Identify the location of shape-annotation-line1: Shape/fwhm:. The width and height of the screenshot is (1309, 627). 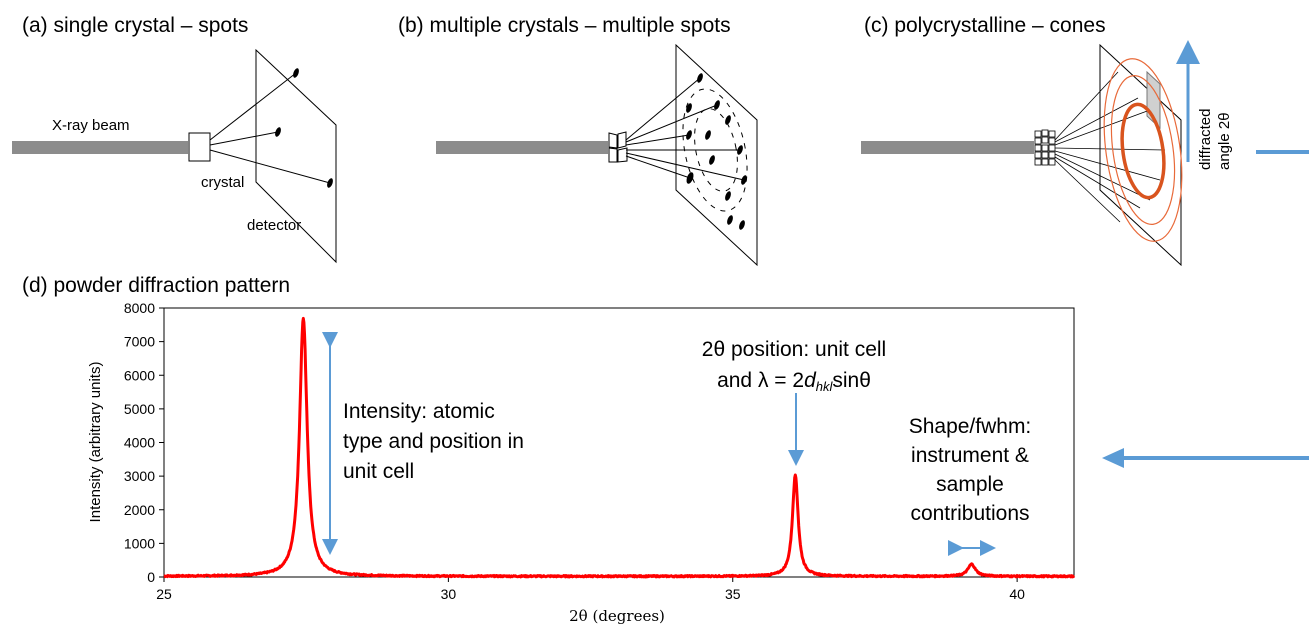
(970, 426).